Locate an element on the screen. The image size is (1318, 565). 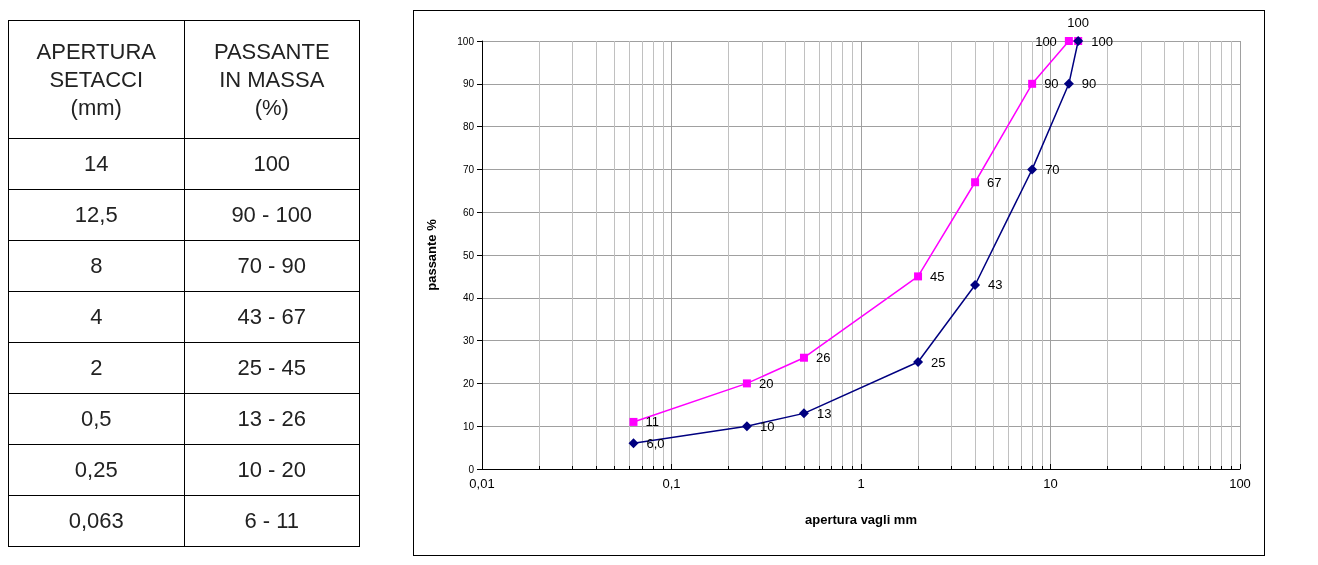
data-label: 70 is located at coordinates (1052, 169).